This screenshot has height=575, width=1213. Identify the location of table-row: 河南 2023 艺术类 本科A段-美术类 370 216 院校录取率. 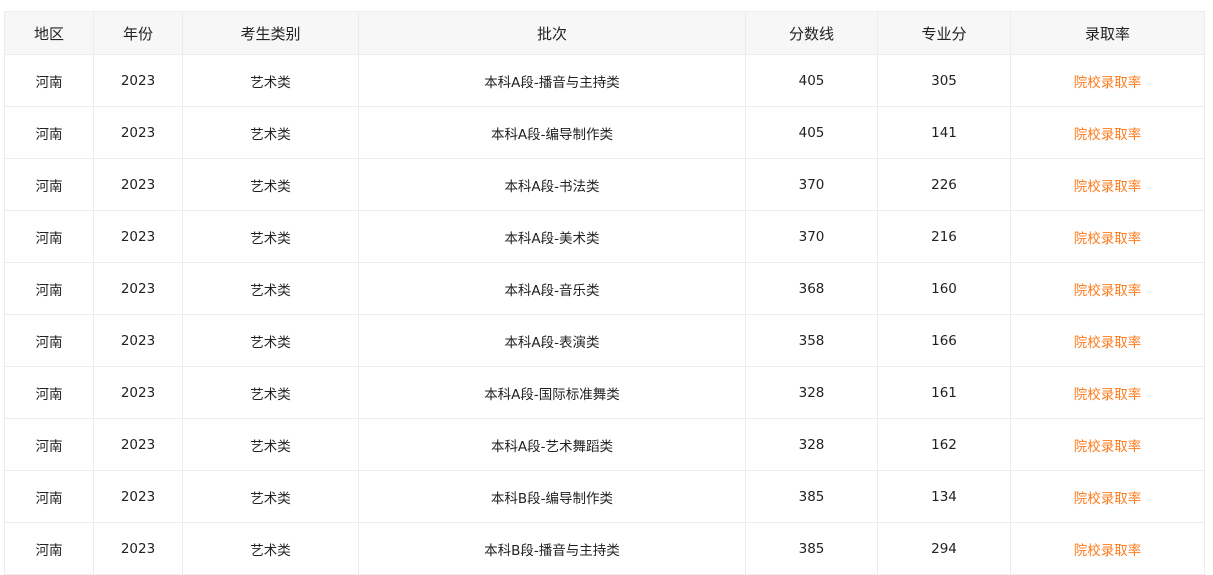
(604, 236).